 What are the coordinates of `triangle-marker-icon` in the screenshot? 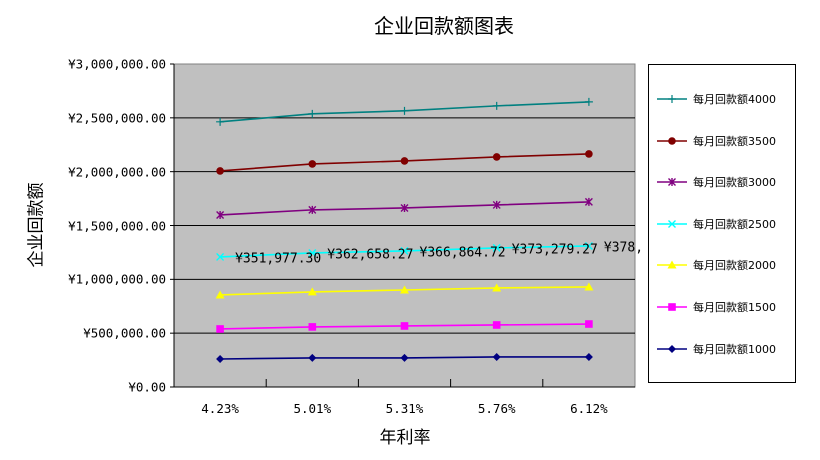 It's located at (672, 264).